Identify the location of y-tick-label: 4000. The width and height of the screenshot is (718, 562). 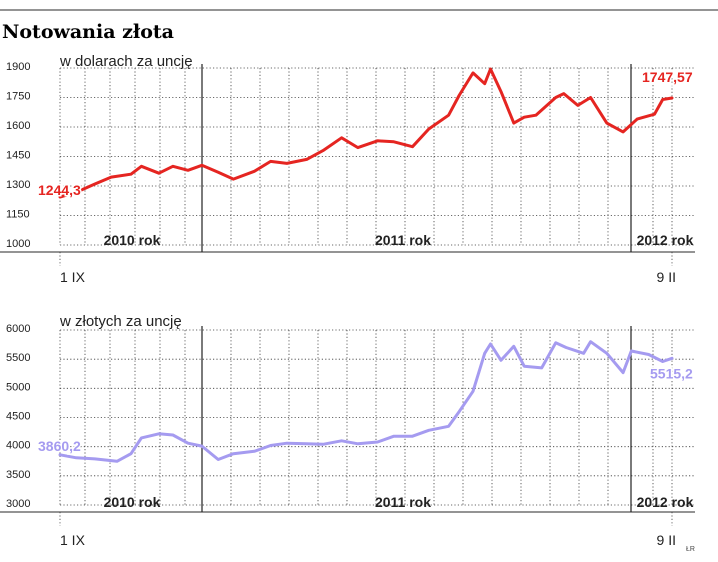
(18, 446).